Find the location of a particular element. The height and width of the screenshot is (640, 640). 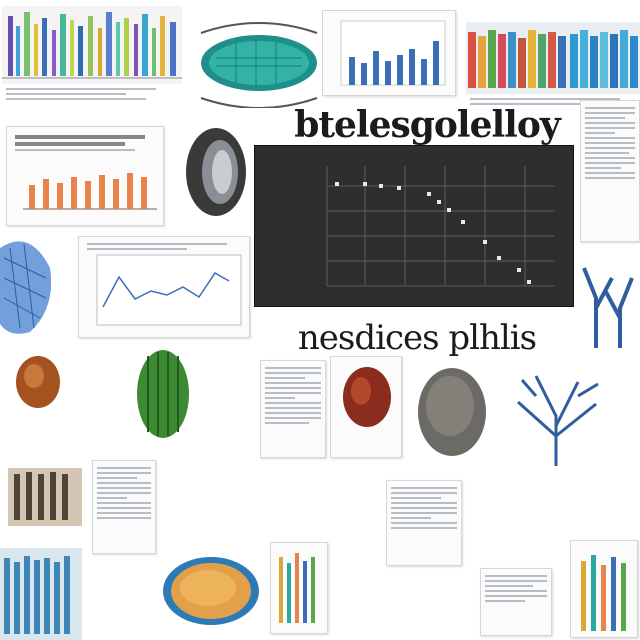

scatter-plot is located at coordinates (414, 226).